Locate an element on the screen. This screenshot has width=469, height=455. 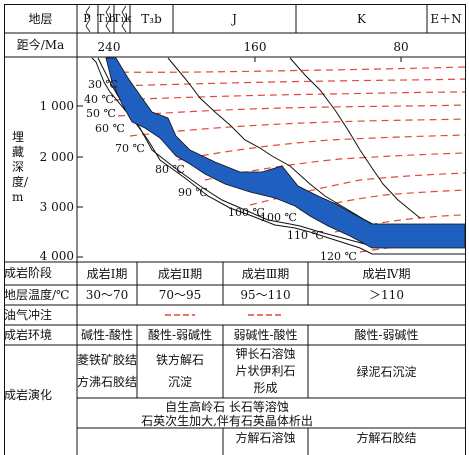
period-J: J is located at coordinates (234, 19).